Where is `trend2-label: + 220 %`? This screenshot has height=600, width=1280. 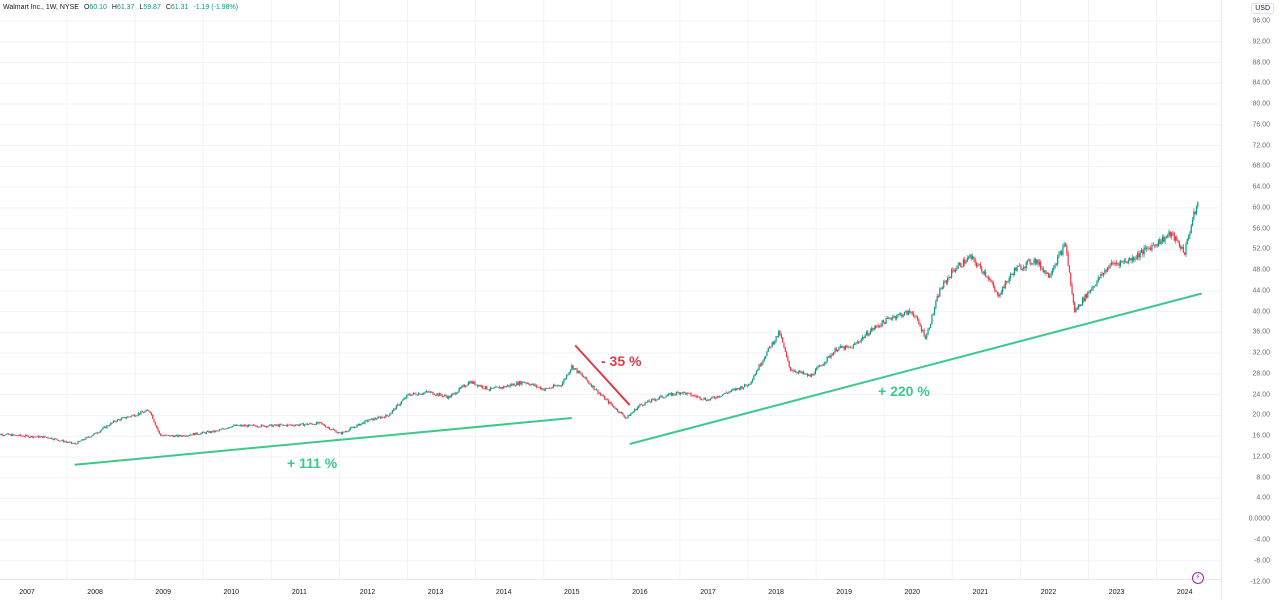 trend2-label: + 220 % is located at coordinates (904, 391).